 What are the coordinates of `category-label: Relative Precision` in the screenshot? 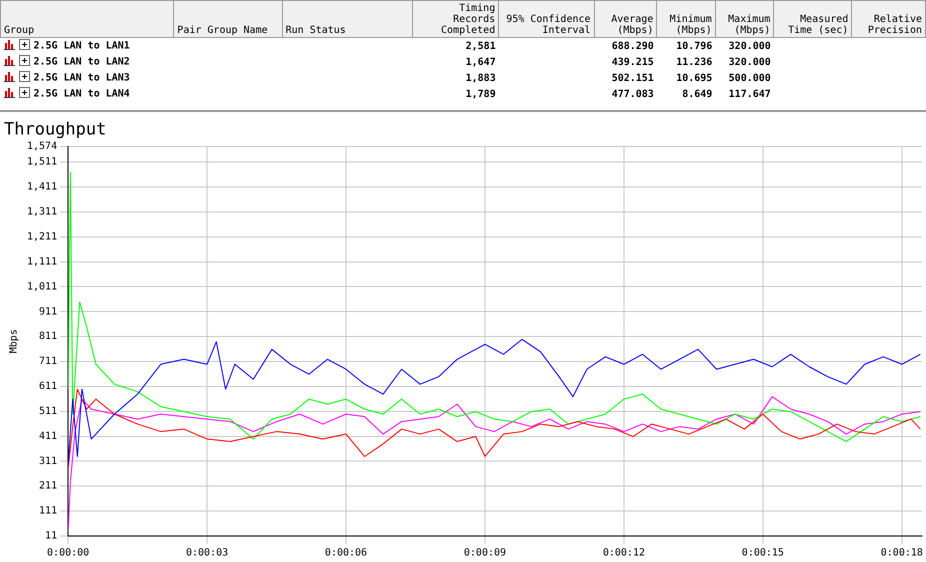 It's located at (889, 19).